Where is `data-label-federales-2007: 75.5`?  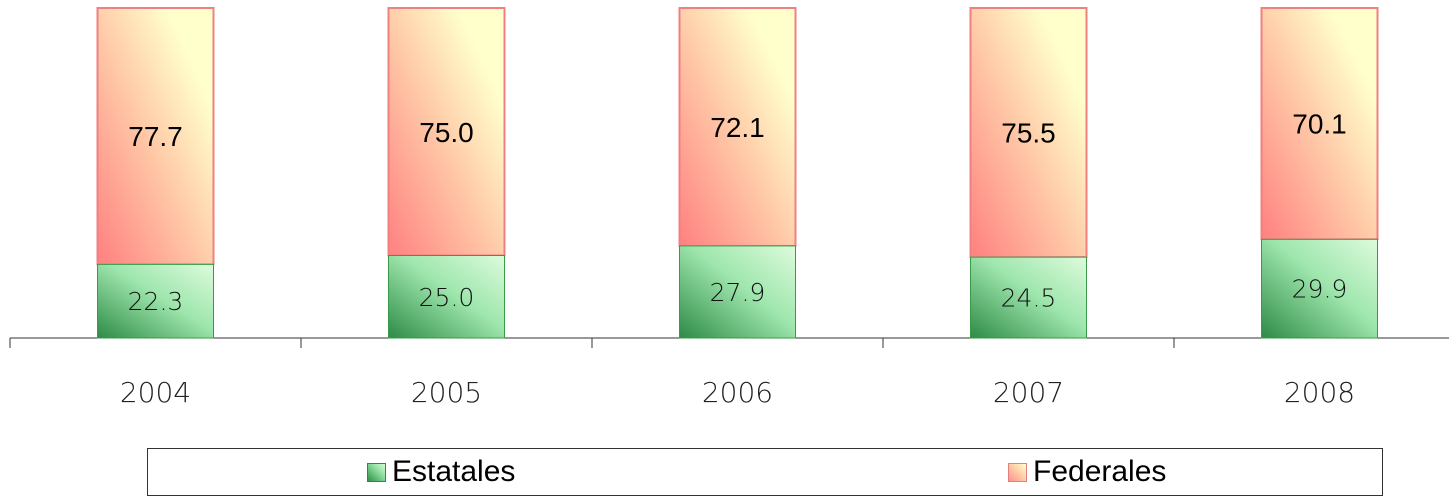
data-label-federales-2007: 75.5 is located at coordinates (1028, 133).